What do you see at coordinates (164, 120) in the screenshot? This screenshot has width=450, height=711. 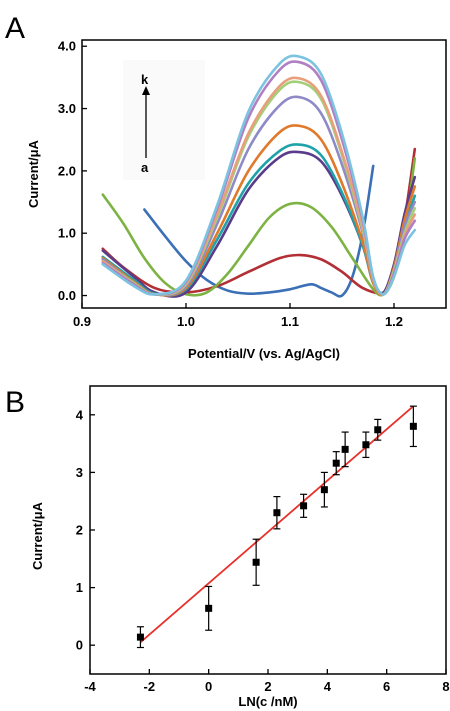 I see `annotation-box` at bounding box center [164, 120].